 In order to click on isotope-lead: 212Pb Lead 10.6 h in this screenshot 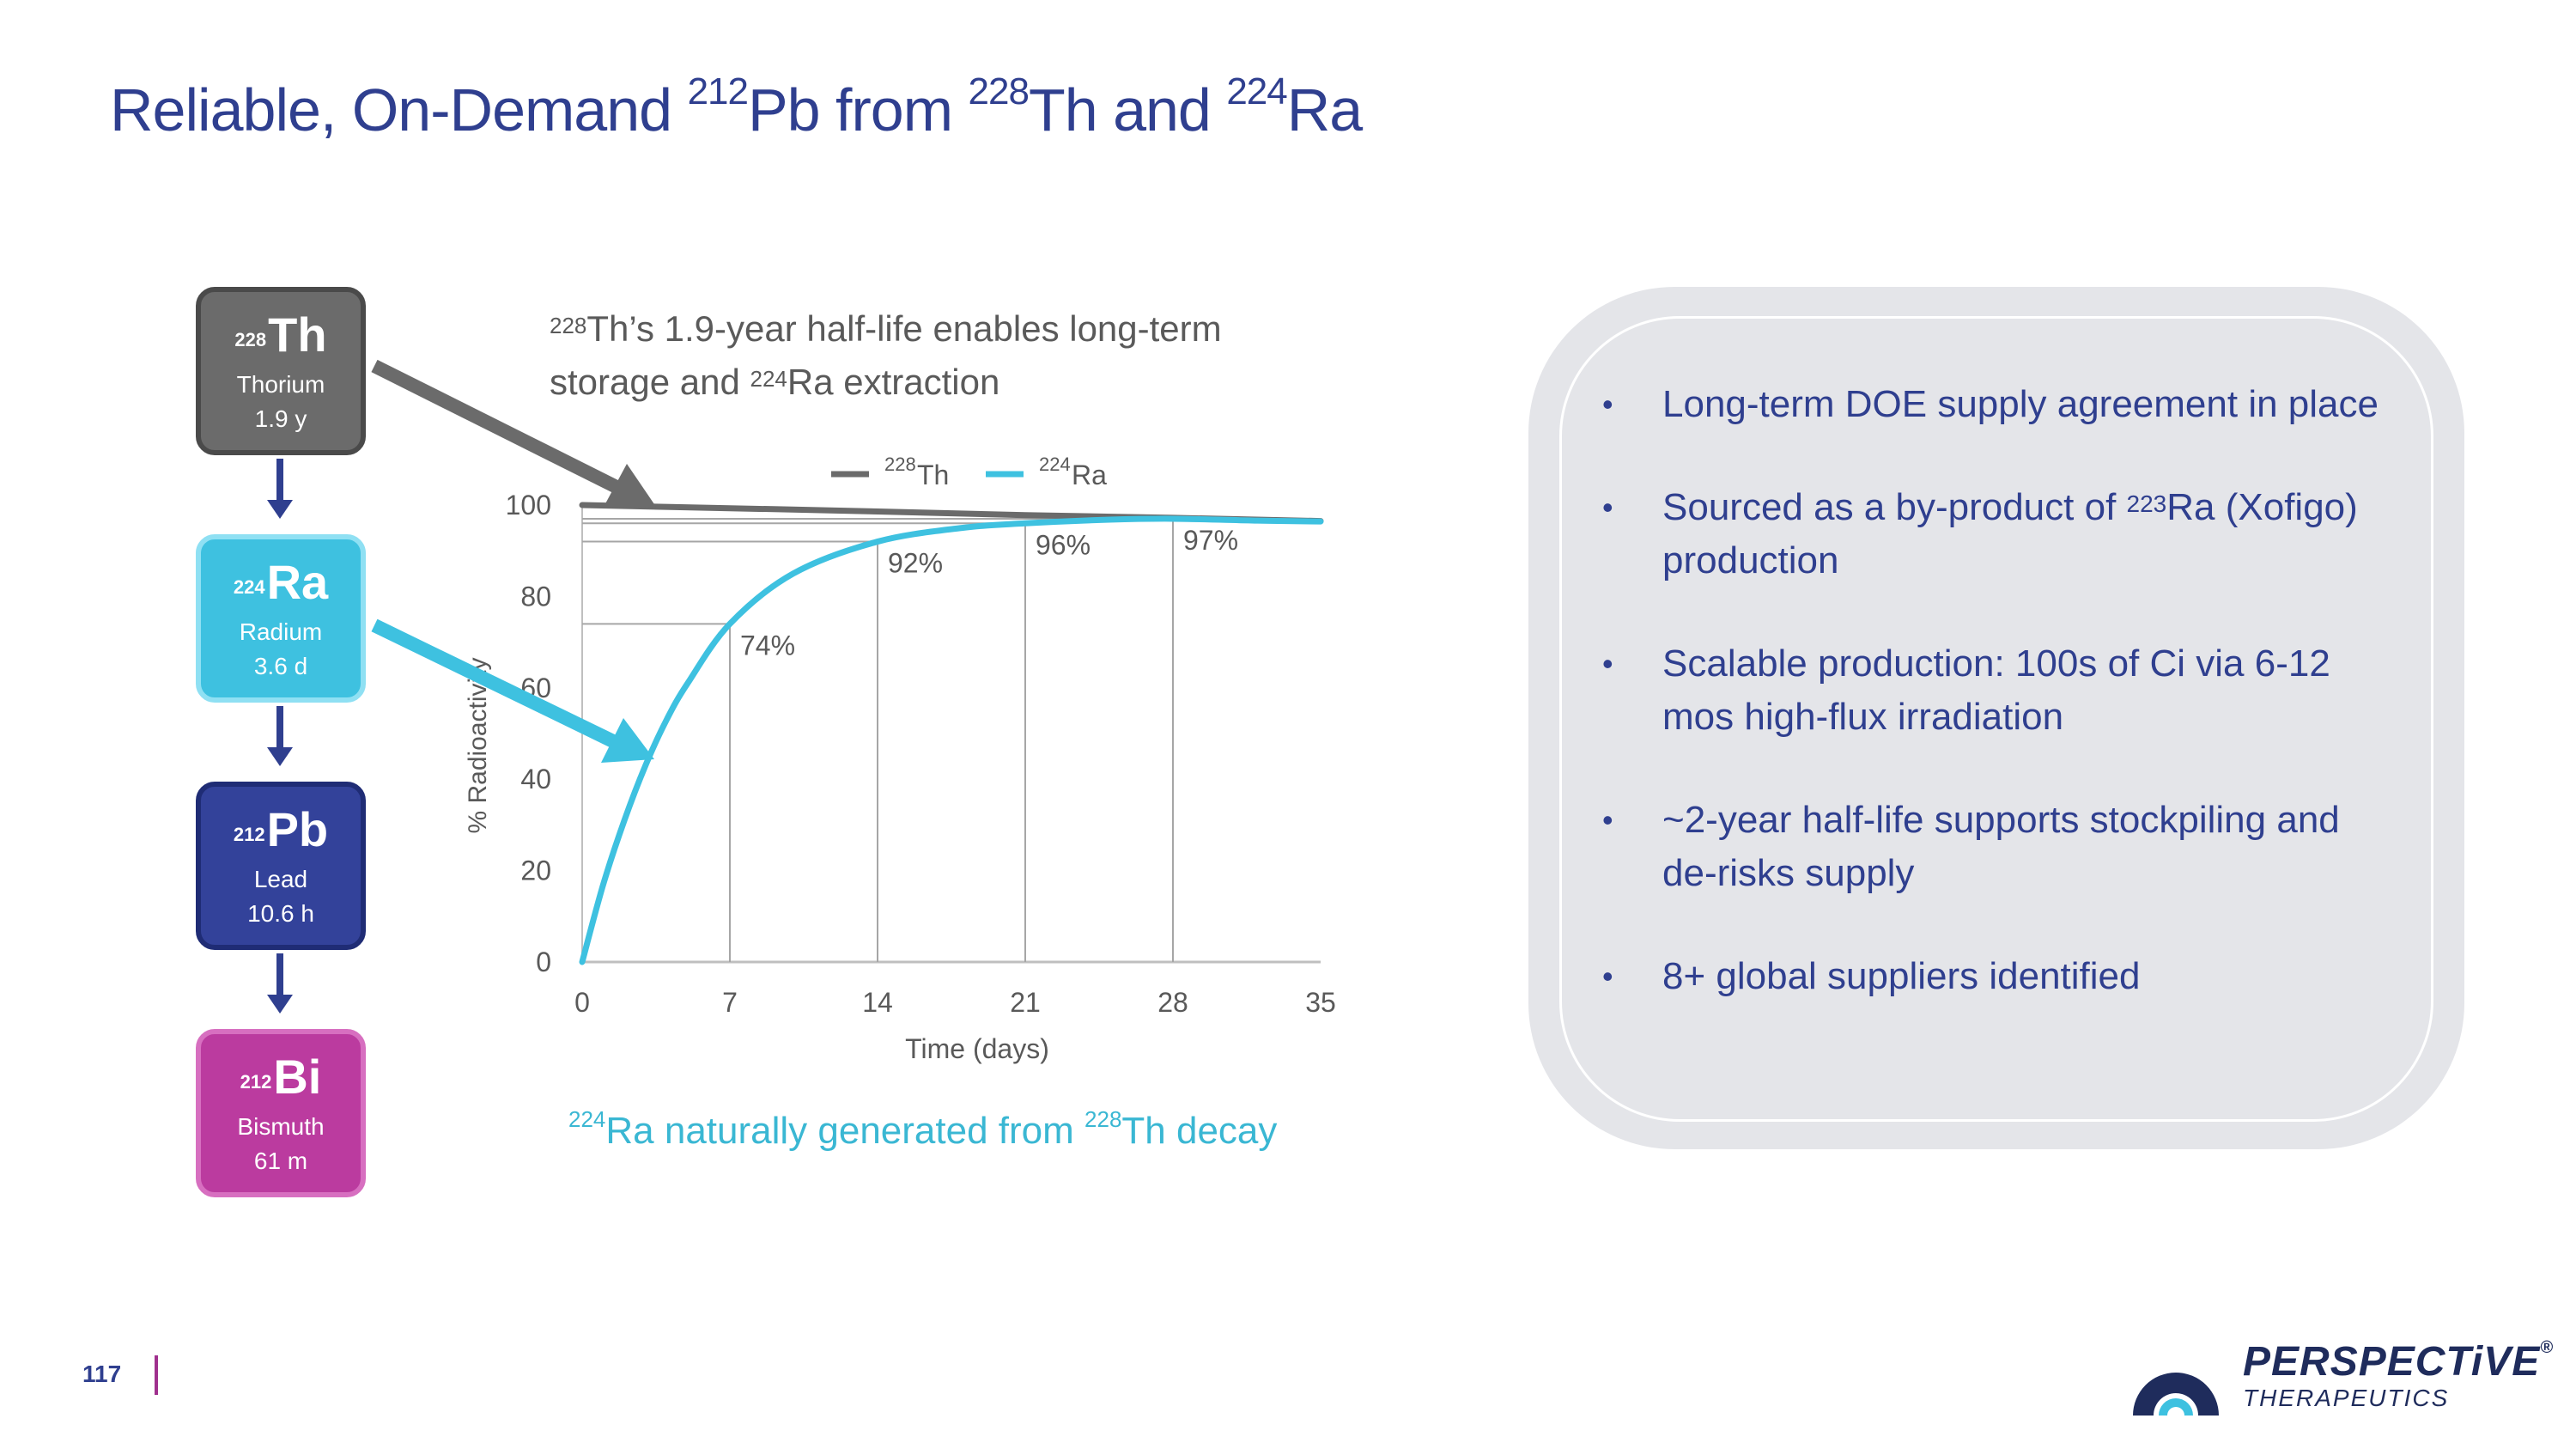, I will do `click(281, 866)`.